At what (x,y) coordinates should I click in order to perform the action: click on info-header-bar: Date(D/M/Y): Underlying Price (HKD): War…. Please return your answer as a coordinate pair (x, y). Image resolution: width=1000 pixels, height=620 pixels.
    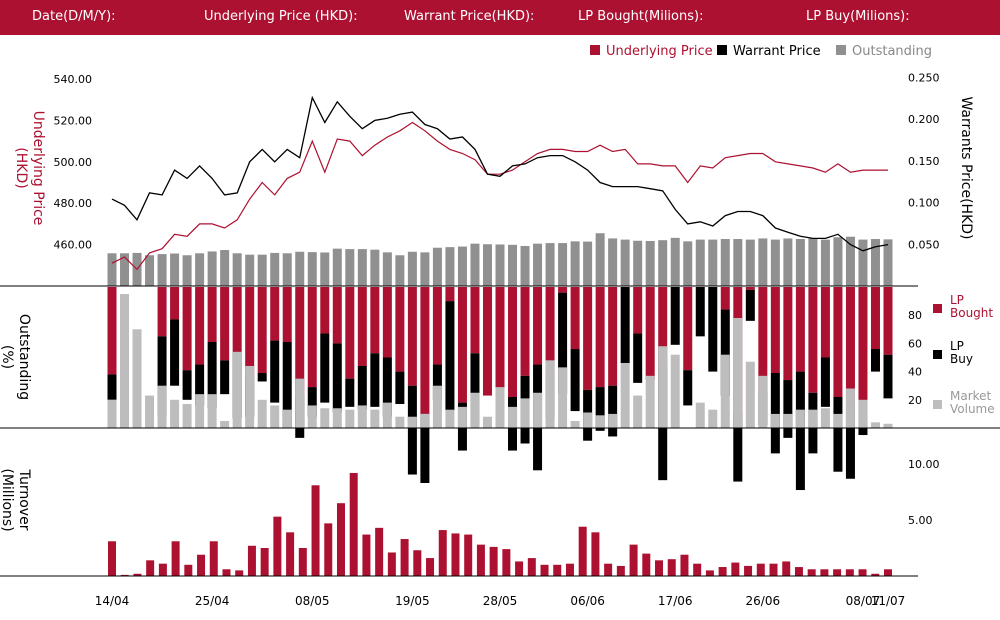
    Looking at the image, I should click on (500, 17).